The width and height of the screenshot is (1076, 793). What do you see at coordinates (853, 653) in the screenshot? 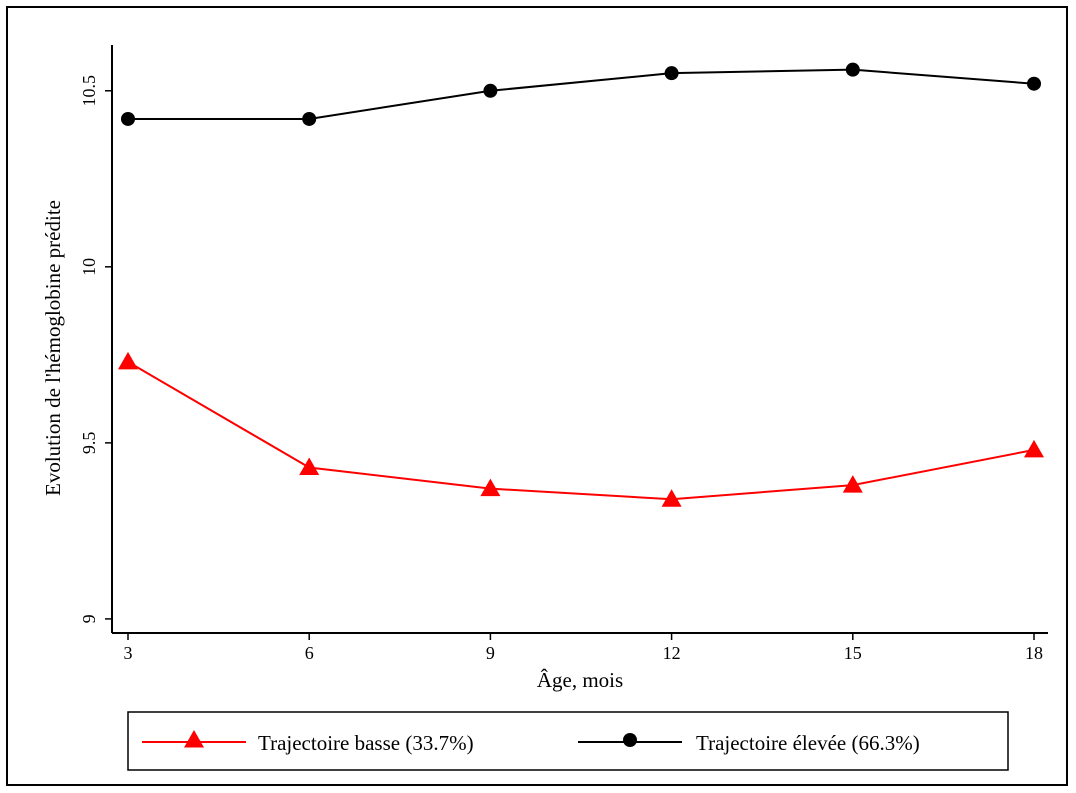
I see `x-tick-label: 15` at bounding box center [853, 653].